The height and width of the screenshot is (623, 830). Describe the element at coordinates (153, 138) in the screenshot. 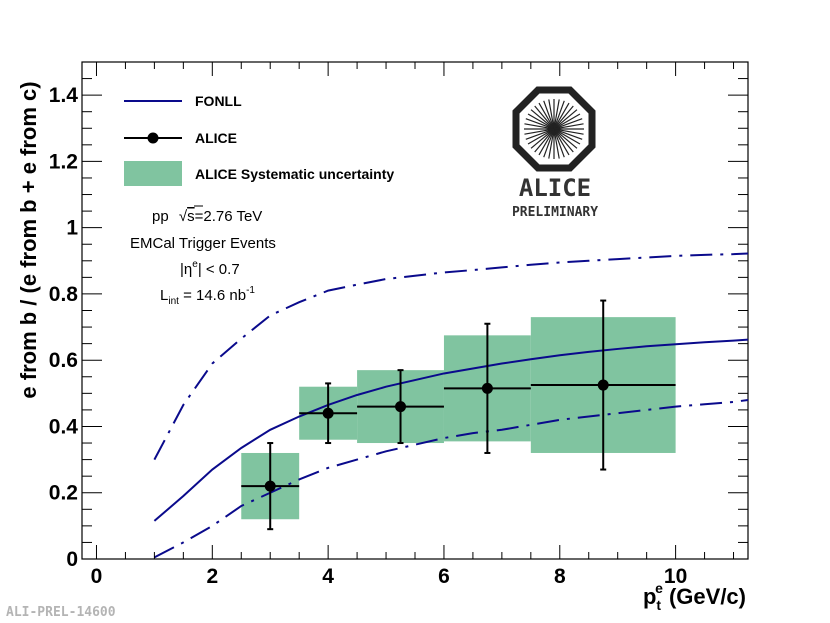

I see `legend-alice-marker` at that location.